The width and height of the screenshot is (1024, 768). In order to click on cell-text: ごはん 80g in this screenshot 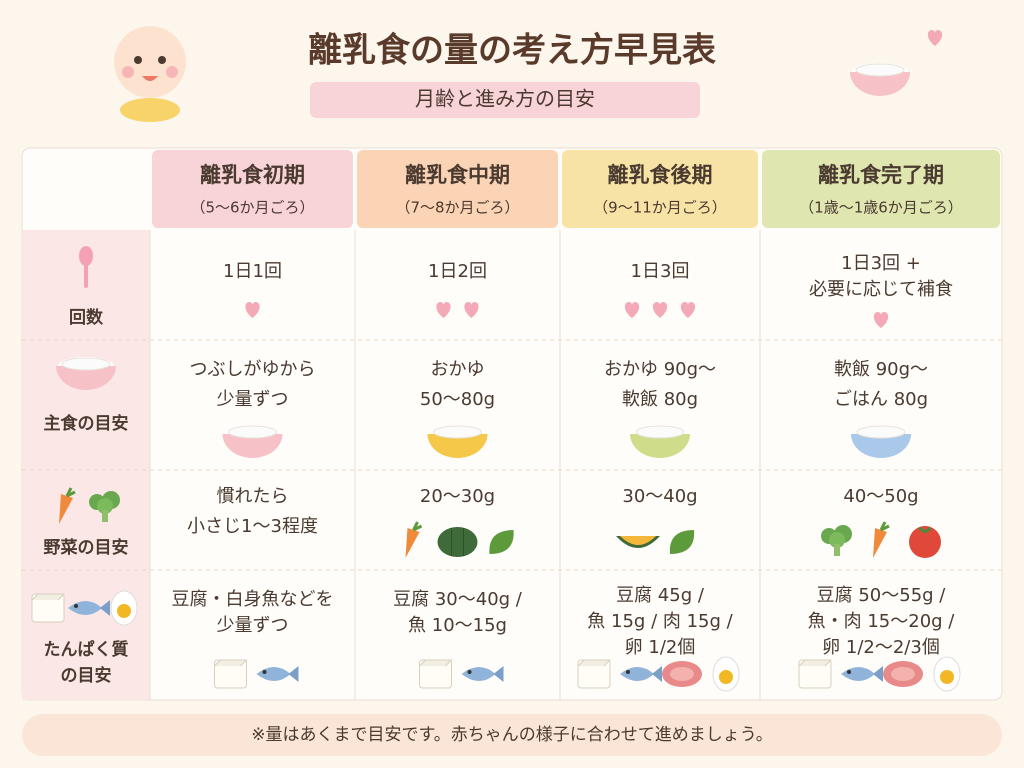, I will do `click(881, 399)`.